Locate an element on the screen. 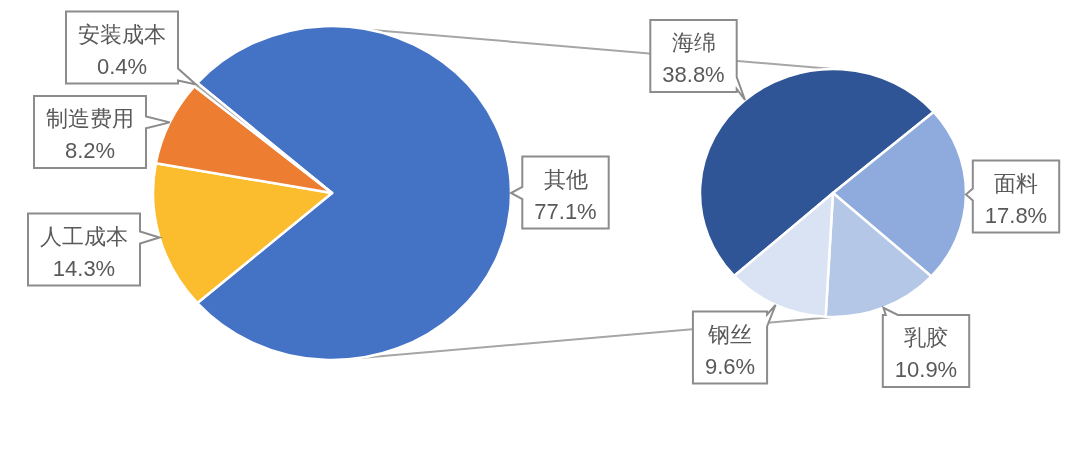 The width and height of the screenshot is (1080, 471). slice-label: 制造费用 is located at coordinates (90, 118).